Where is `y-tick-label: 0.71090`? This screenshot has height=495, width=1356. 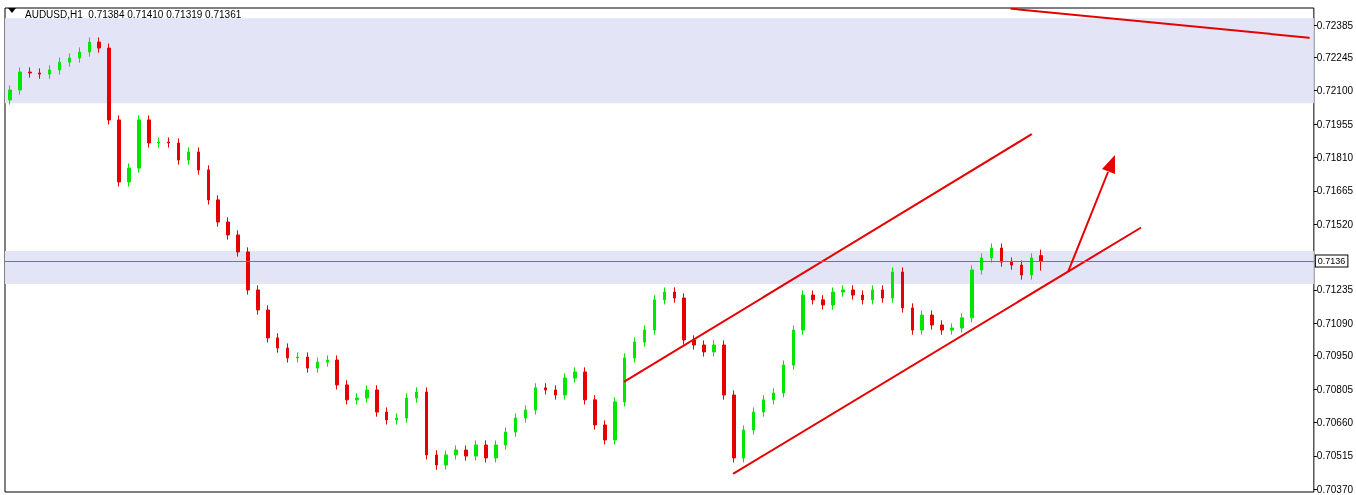
y-tick-label: 0.71090 is located at coordinates (1335, 323).